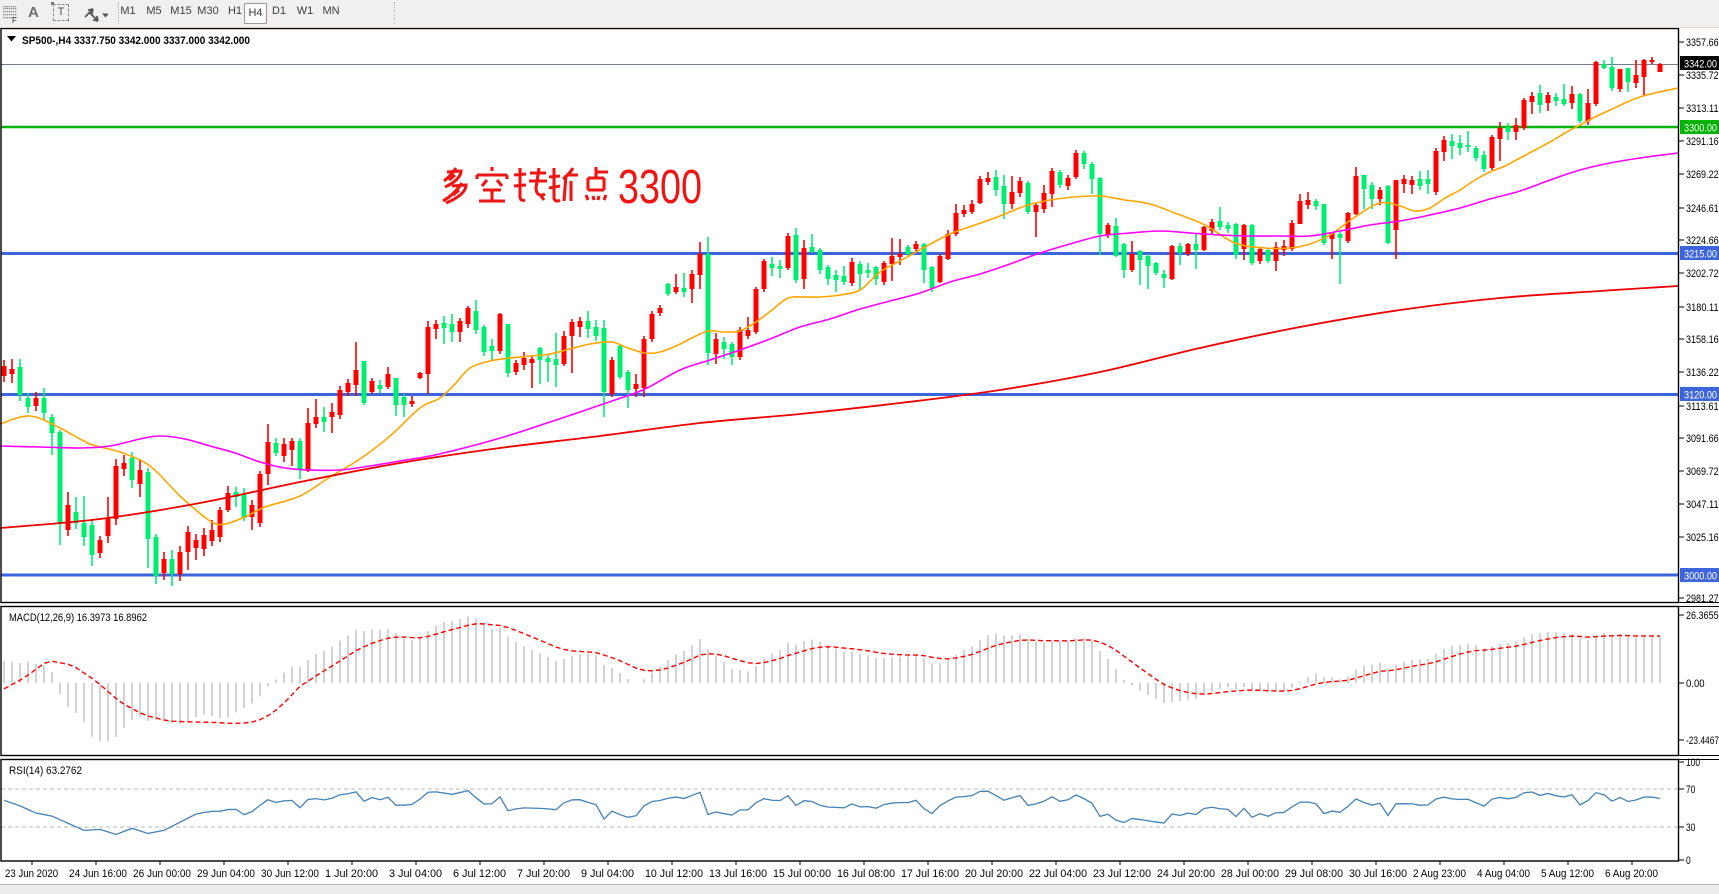  What do you see at coordinates (1702, 741) in the screenshot?
I see `svg-text: -23.4467` at bounding box center [1702, 741].